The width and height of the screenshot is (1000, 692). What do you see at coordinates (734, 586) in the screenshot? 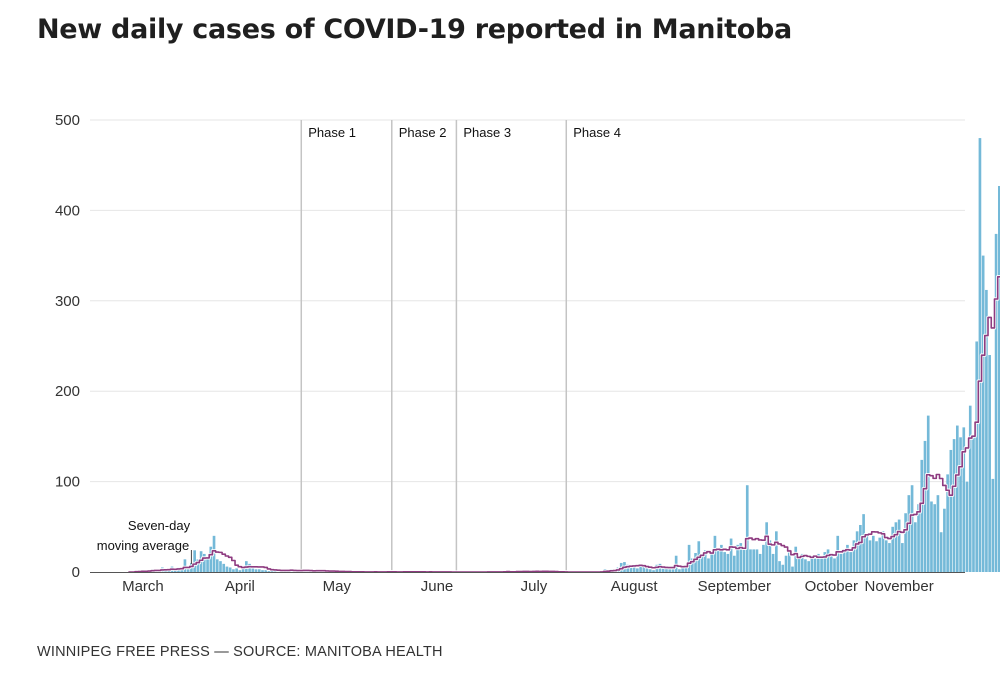
I see `x-tick-label: September` at bounding box center [734, 586].